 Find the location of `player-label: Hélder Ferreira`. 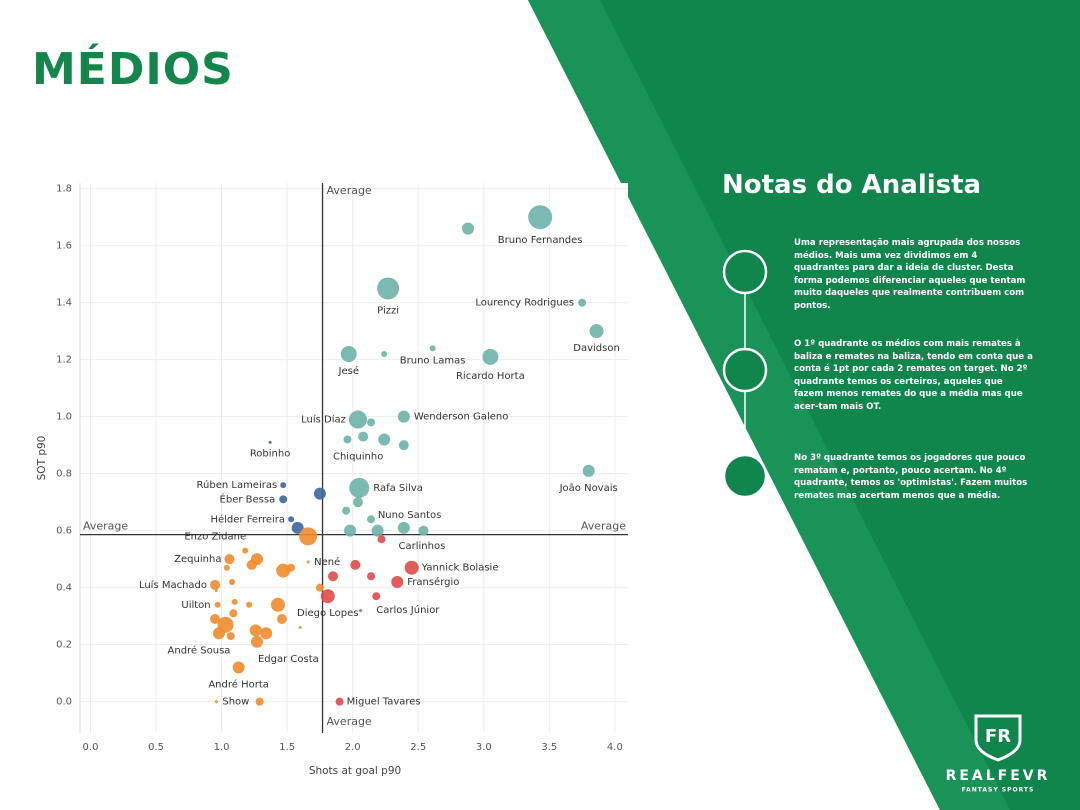

player-label: Hélder Ferreira is located at coordinates (247, 519).